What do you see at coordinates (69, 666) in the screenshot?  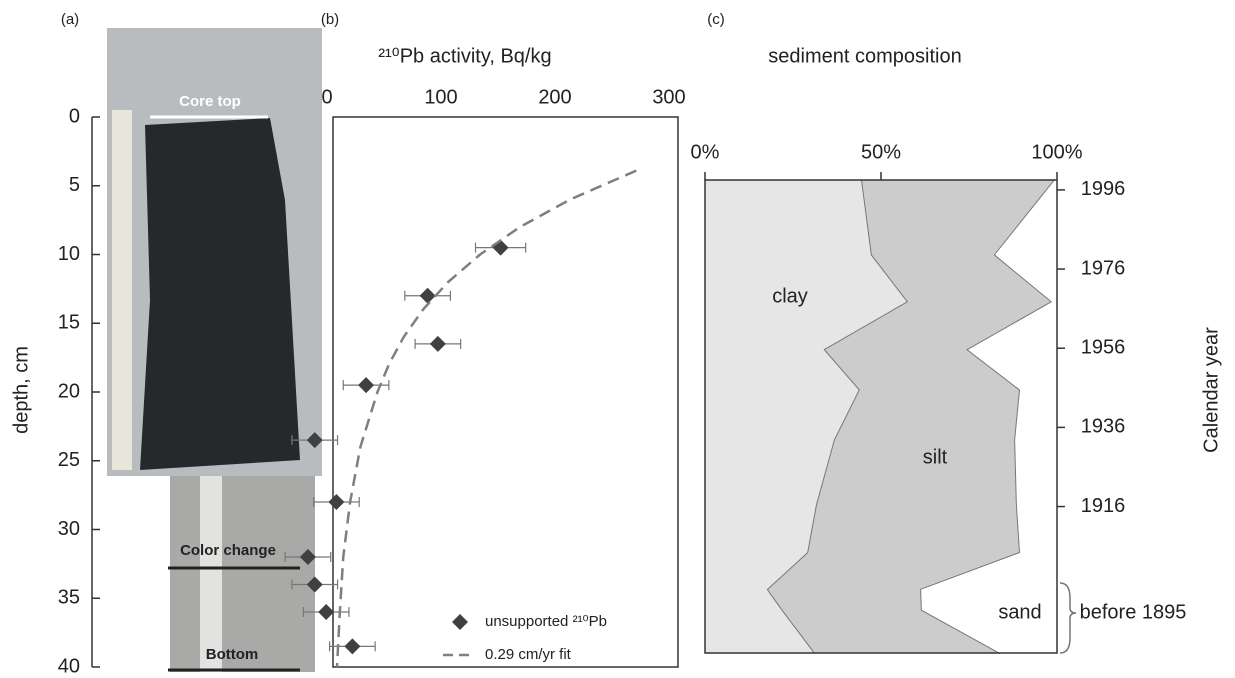 I see `y-tick-label: 40` at bounding box center [69, 666].